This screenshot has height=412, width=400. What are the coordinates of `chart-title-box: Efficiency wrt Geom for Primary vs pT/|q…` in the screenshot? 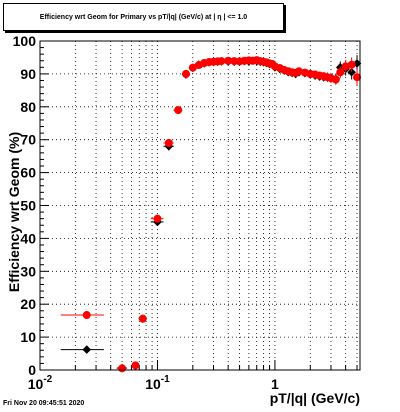 It's located at (143, 17).